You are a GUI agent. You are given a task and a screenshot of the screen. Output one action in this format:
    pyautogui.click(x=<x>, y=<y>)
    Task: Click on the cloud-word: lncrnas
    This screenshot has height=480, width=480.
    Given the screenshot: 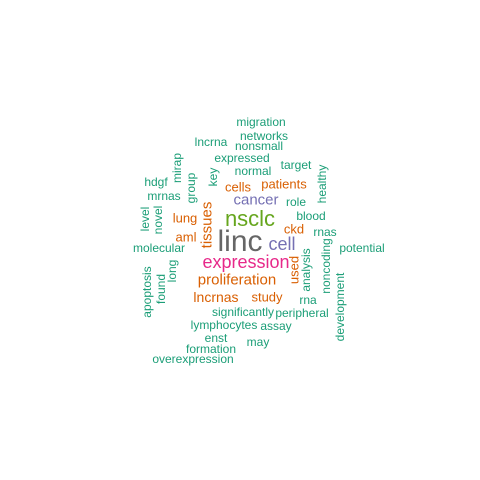 What is the action you would take?
    pyautogui.click(x=216, y=297)
    